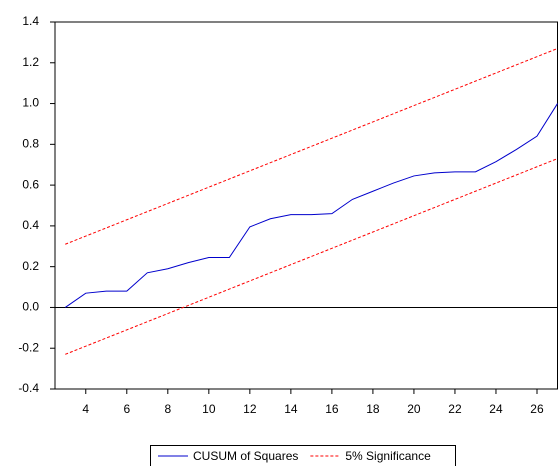 Image resolution: width=558 pixels, height=466 pixels. I want to click on legend-label: 5% Significance, so click(388, 456).